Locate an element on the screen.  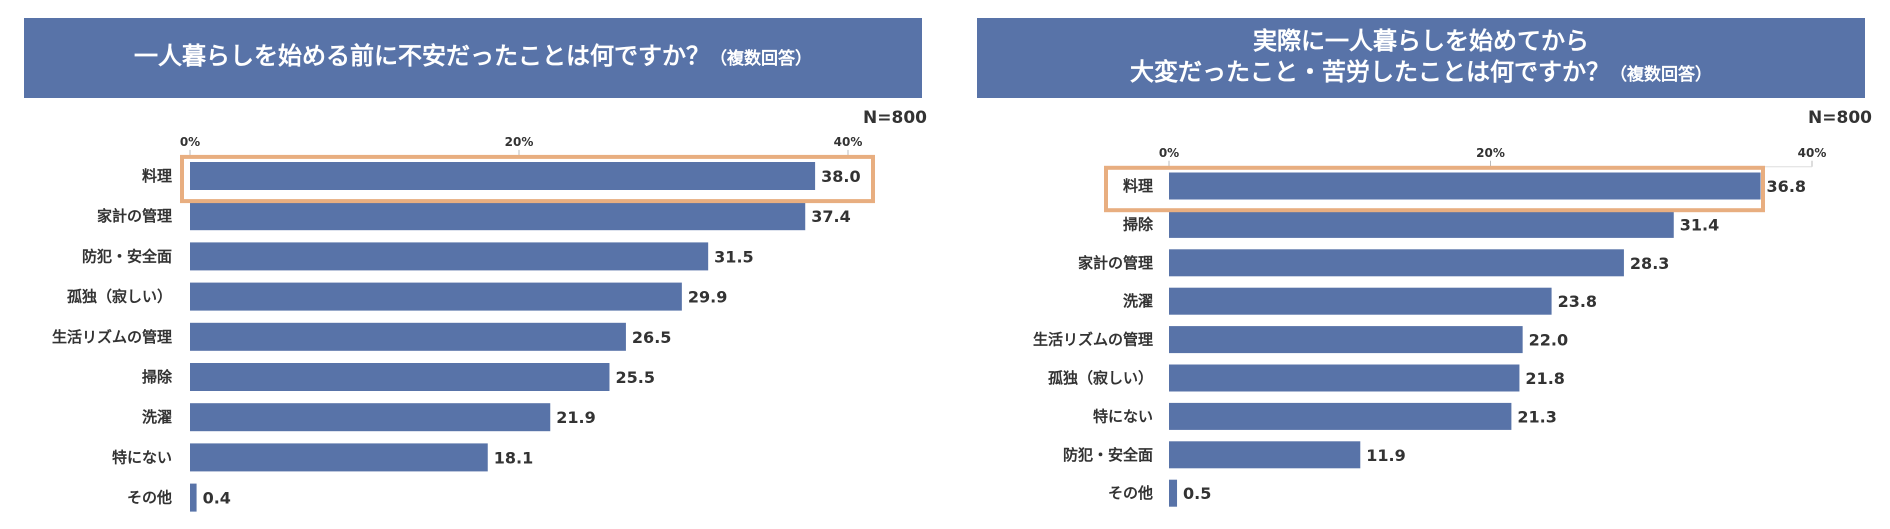
chart-title-text: 大変だったこと・苦労したことは何ですか？ is located at coordinates (1370, 71).